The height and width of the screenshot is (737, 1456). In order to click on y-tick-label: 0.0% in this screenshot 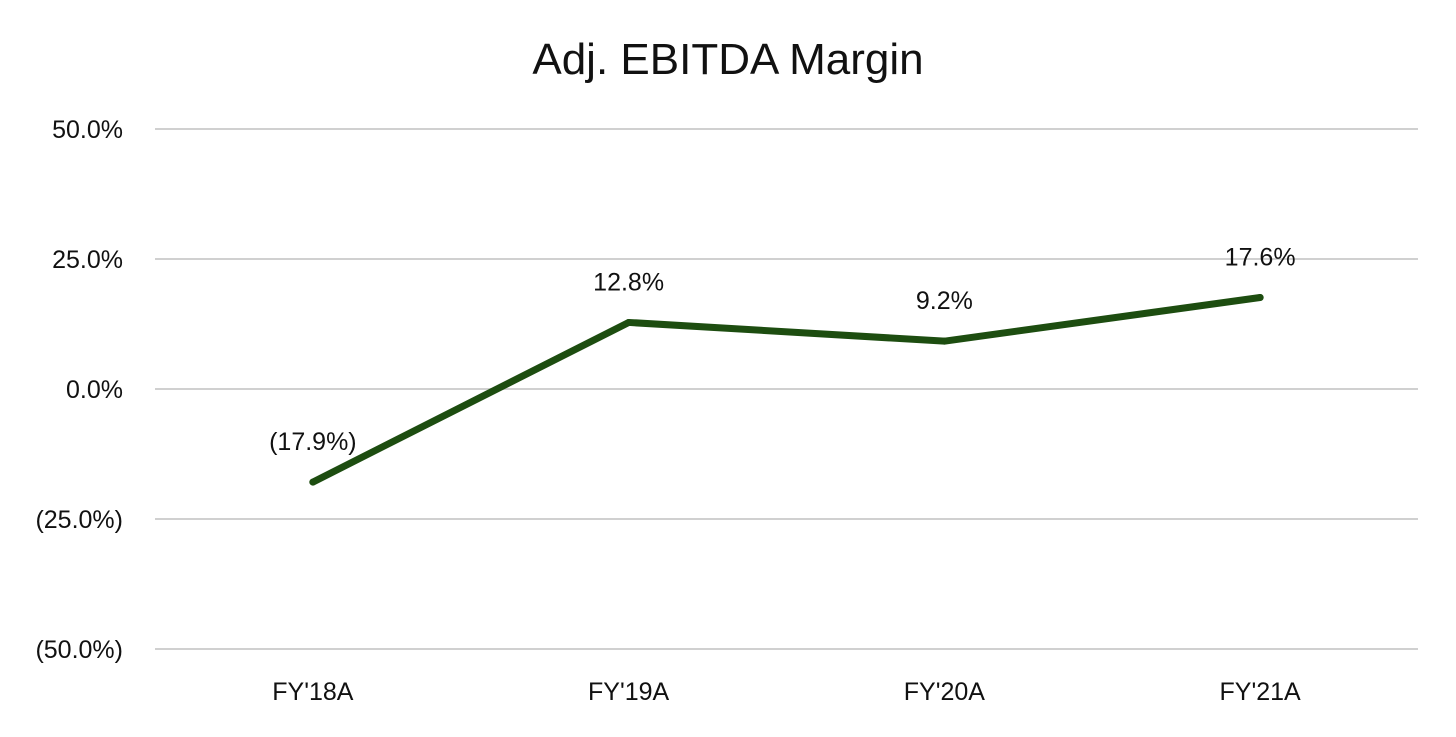, I will do `click(94, 390)`.